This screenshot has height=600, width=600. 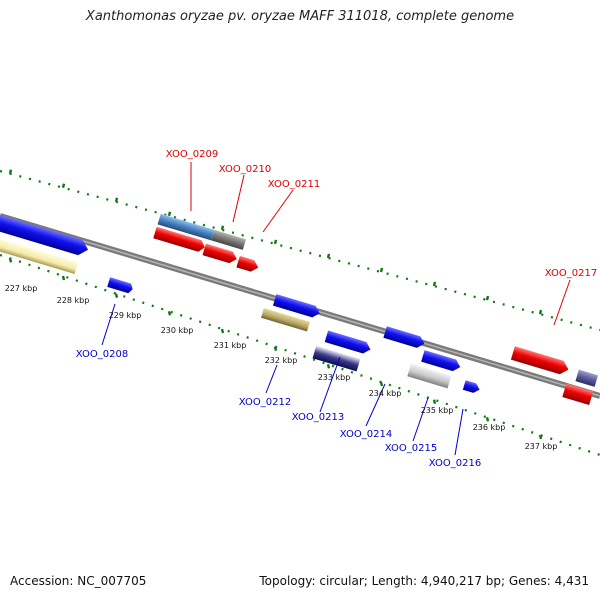 What do you see at coordinates (245, 169) in the screenshot?
I see `label-xoo-0210: XOO_0210` at bounding box center [245, 169].